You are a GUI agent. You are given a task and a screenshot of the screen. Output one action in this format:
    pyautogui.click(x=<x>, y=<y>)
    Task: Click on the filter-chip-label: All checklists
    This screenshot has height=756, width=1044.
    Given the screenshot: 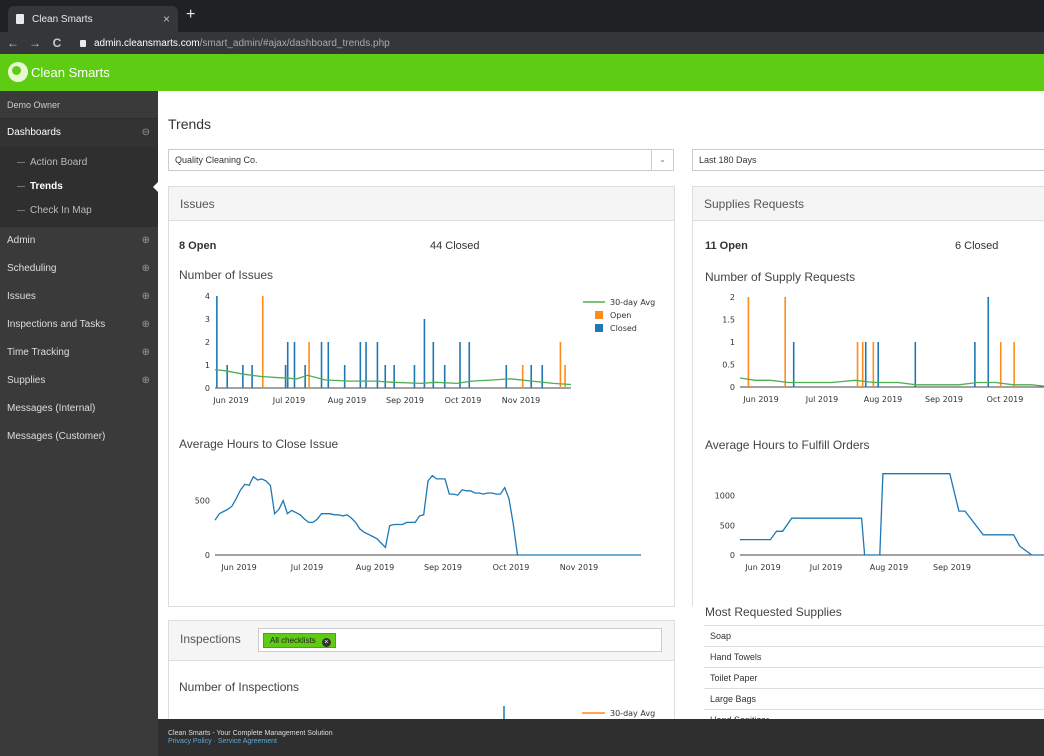 What is the action you would take?
    pyautogui.click(x=293, y=640)
    